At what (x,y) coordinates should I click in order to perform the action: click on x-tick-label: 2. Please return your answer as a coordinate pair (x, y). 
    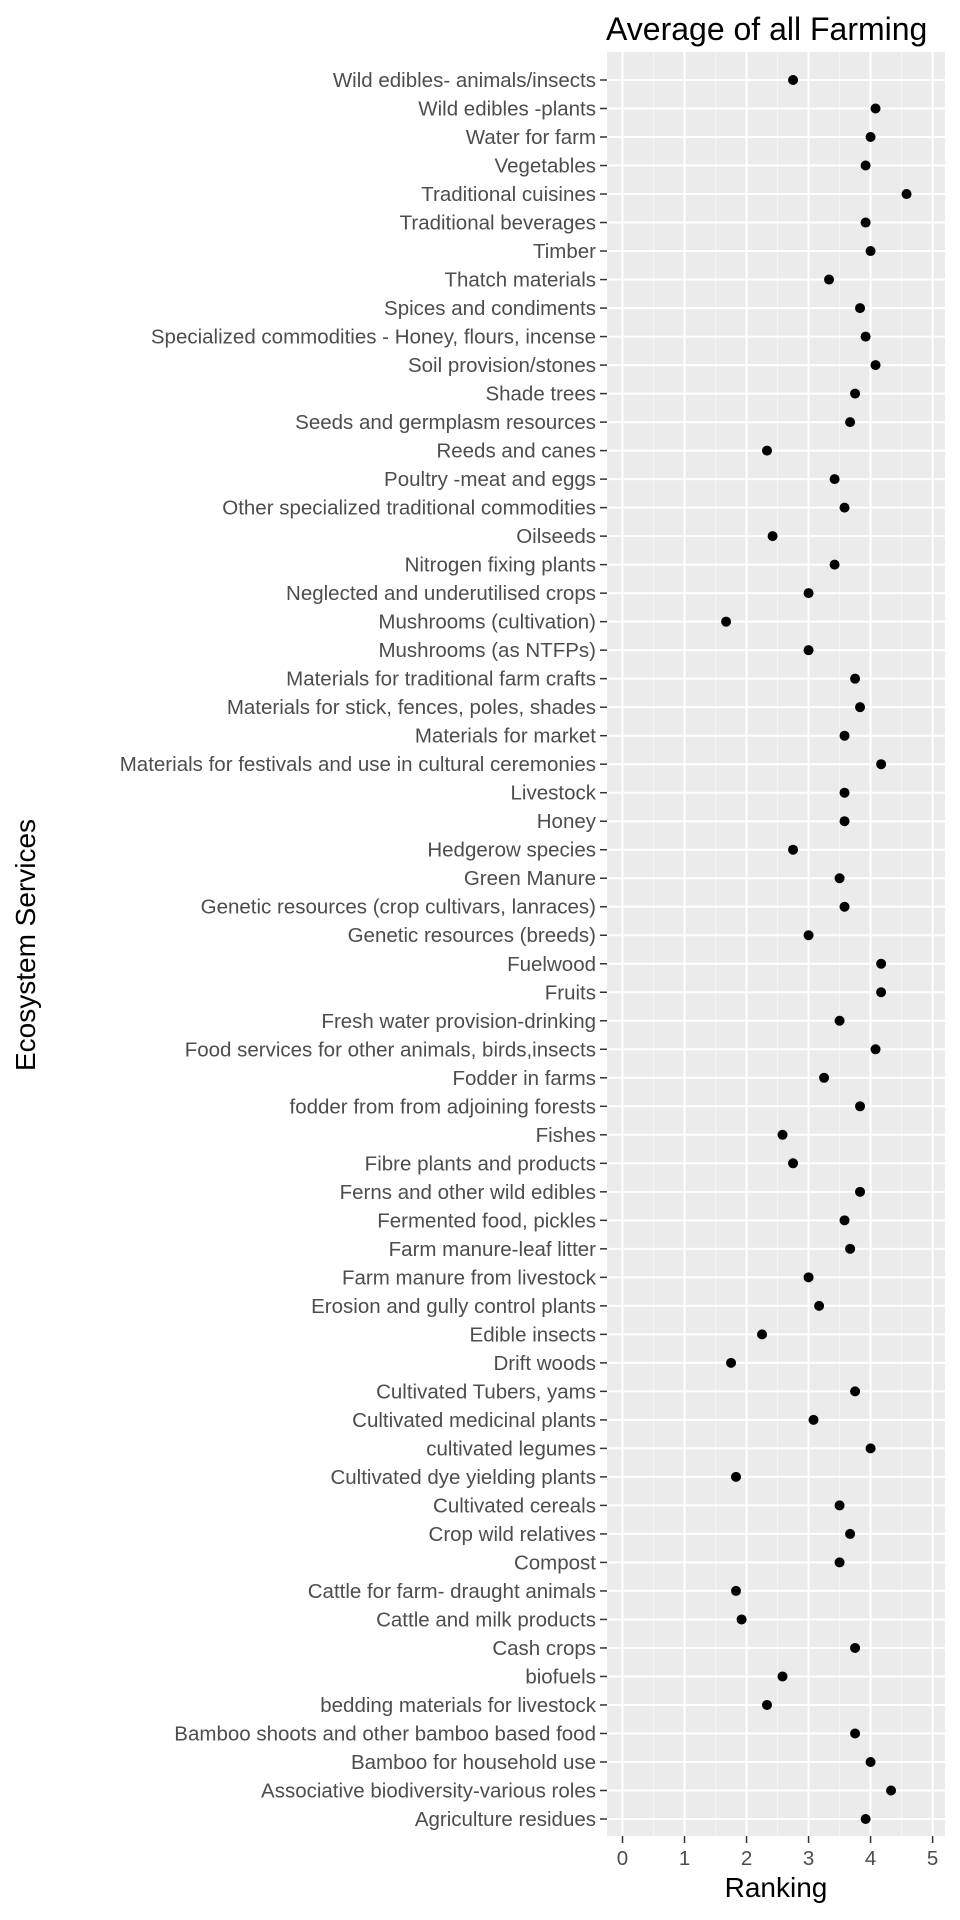
    Looking at the image, I should click on (746, 1858).